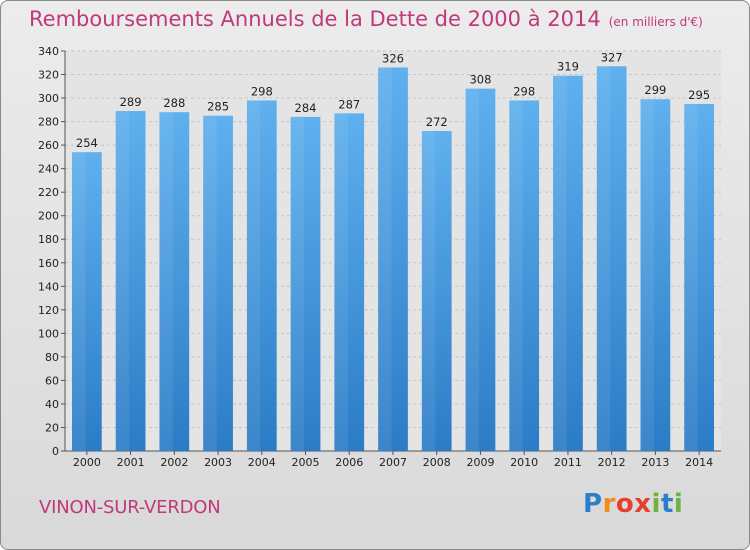  What do you see at coordinates (524, 462) in the screenshot?
I see `x-tick-label-2010: 2010` at bounding box center [524, 462].